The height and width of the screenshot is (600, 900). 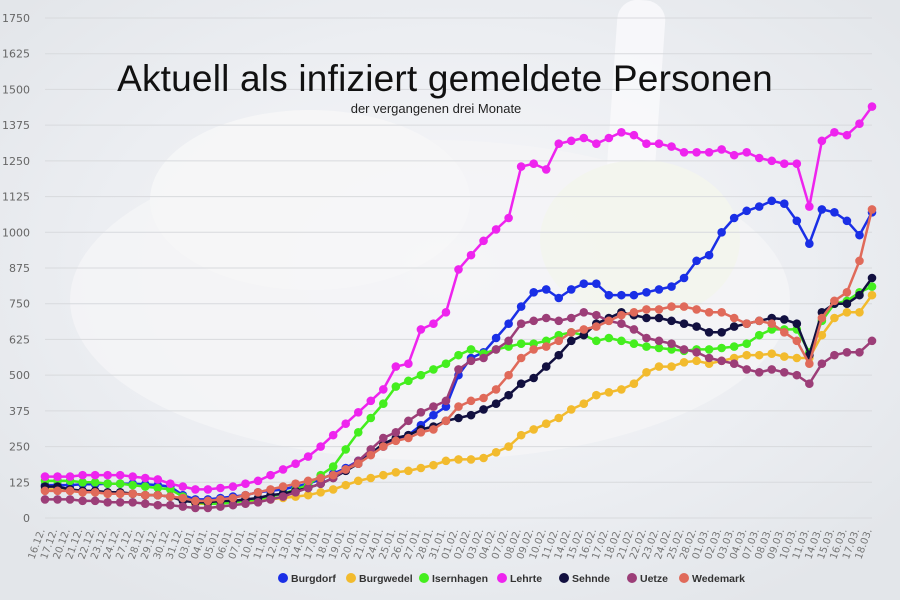 I want to click on legend-item-wedemark: Wedemark, so click(x=712, y=579).